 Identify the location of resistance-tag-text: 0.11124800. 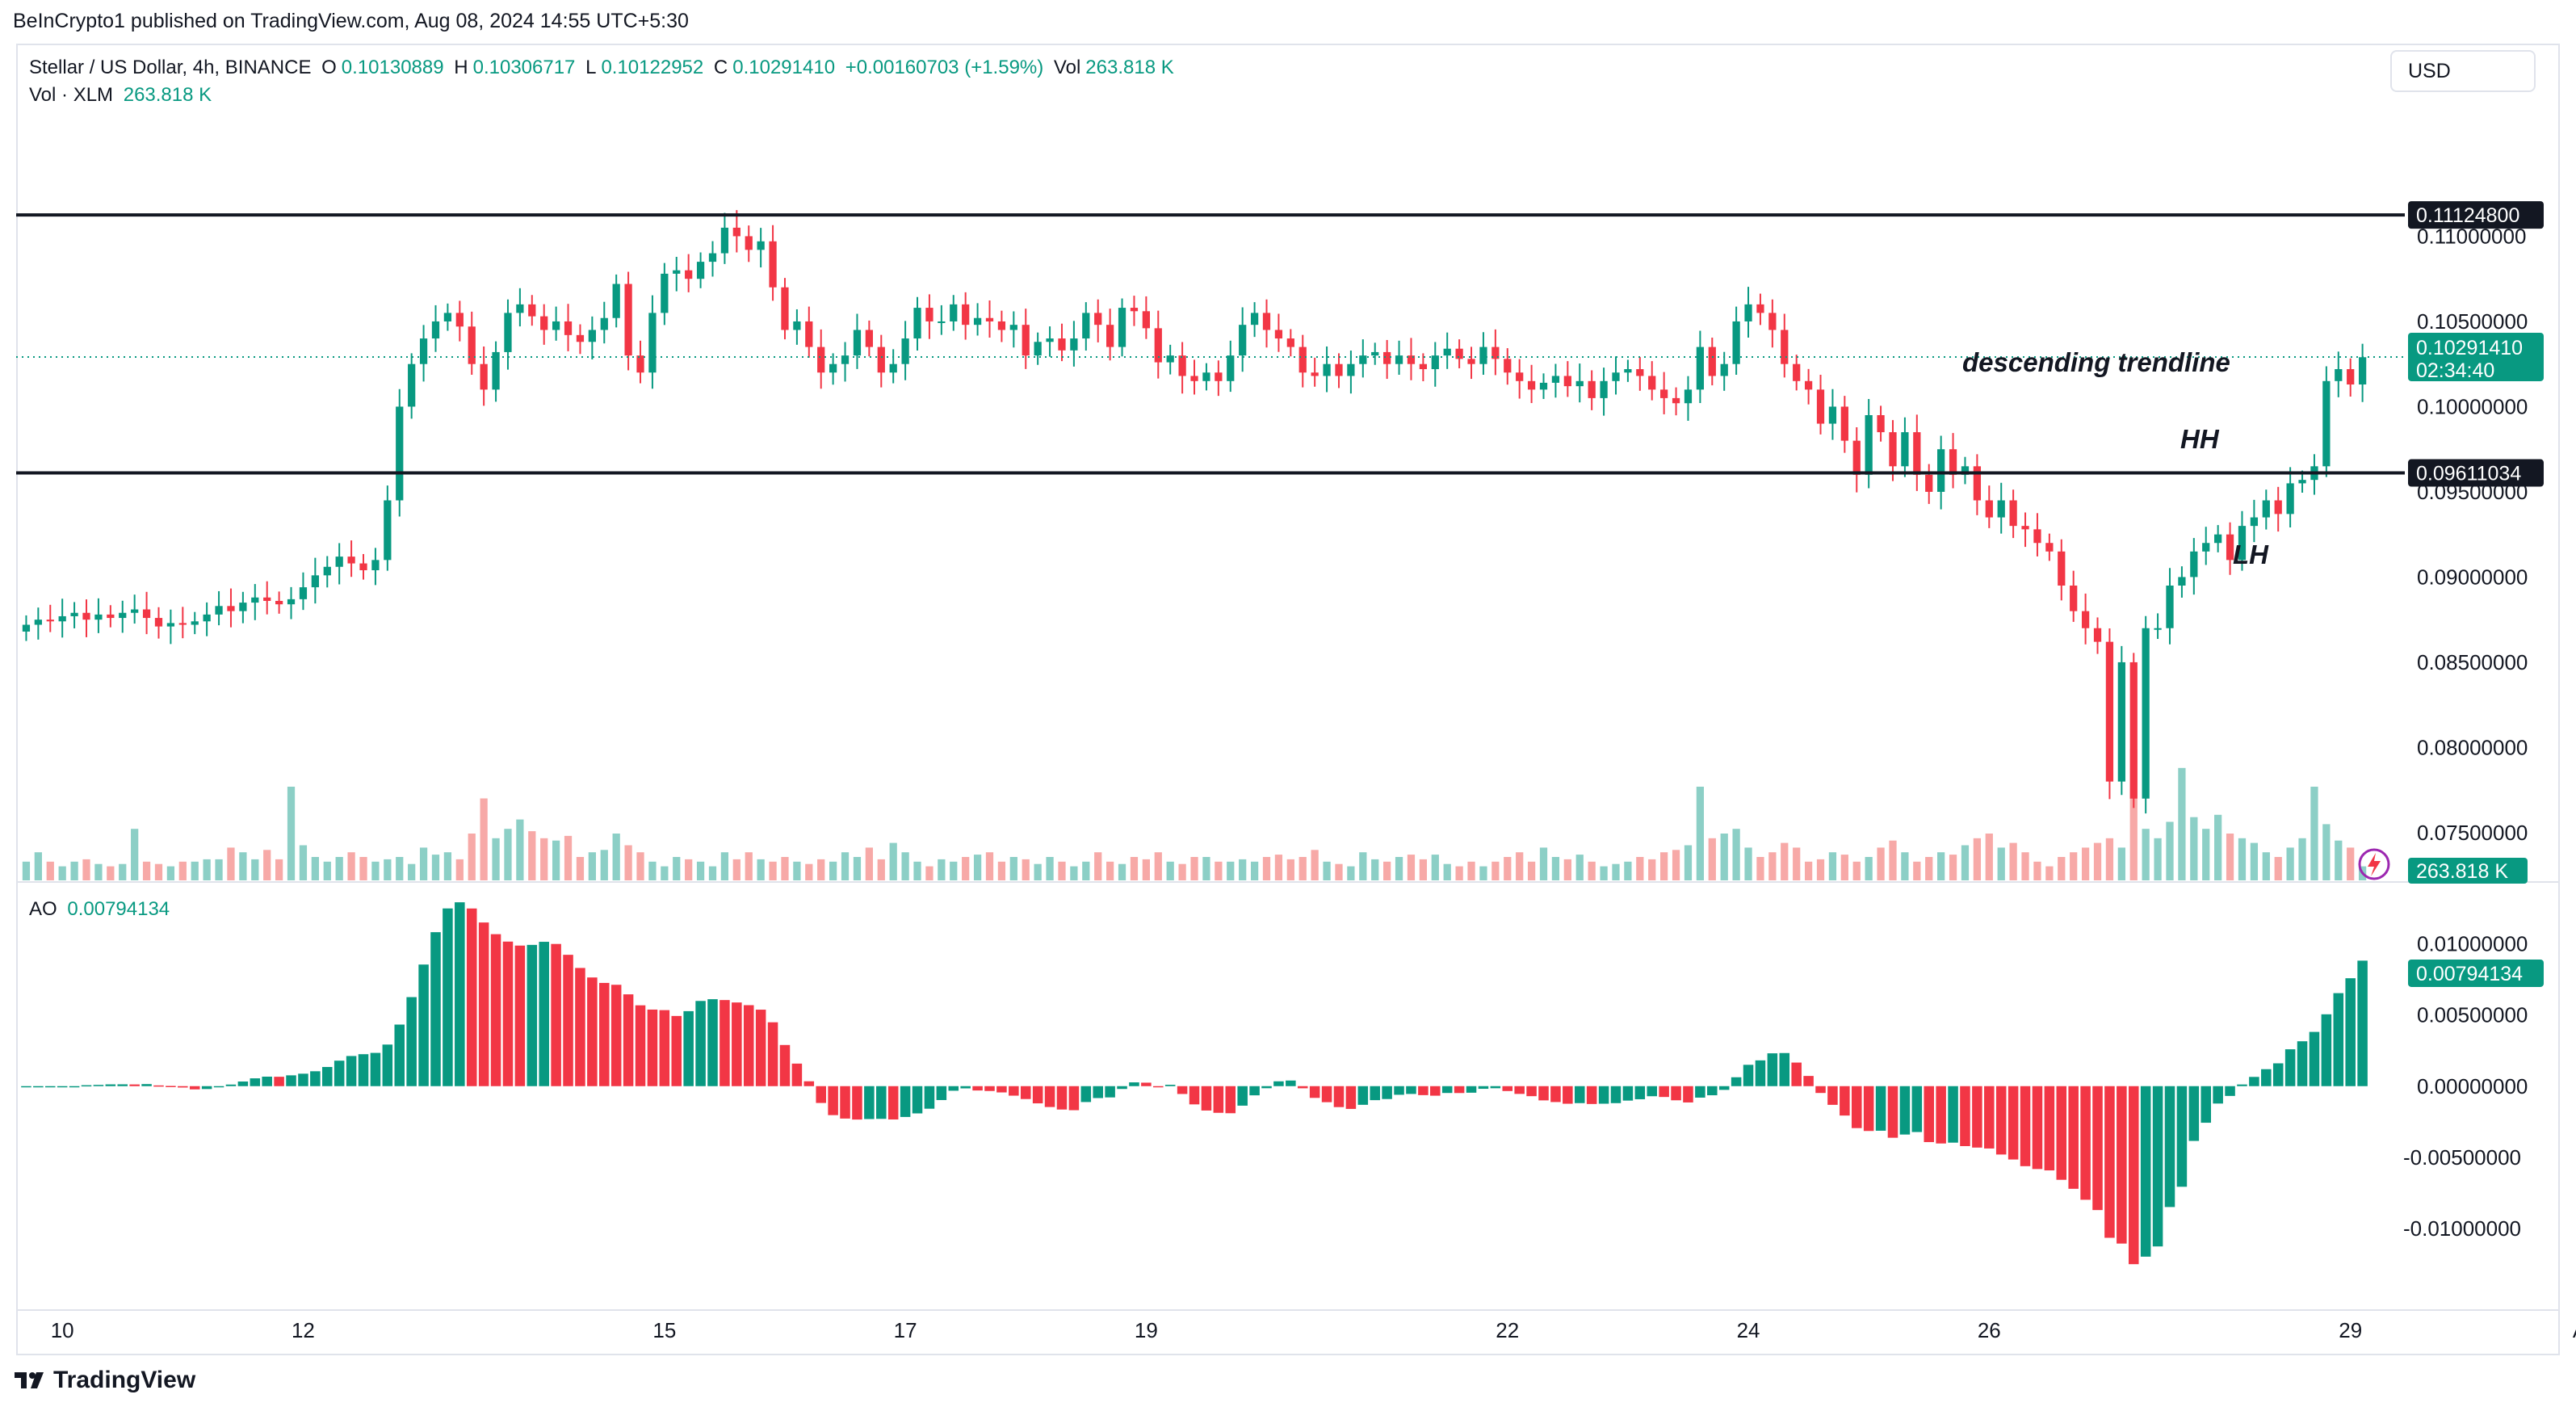
(2467, 215).